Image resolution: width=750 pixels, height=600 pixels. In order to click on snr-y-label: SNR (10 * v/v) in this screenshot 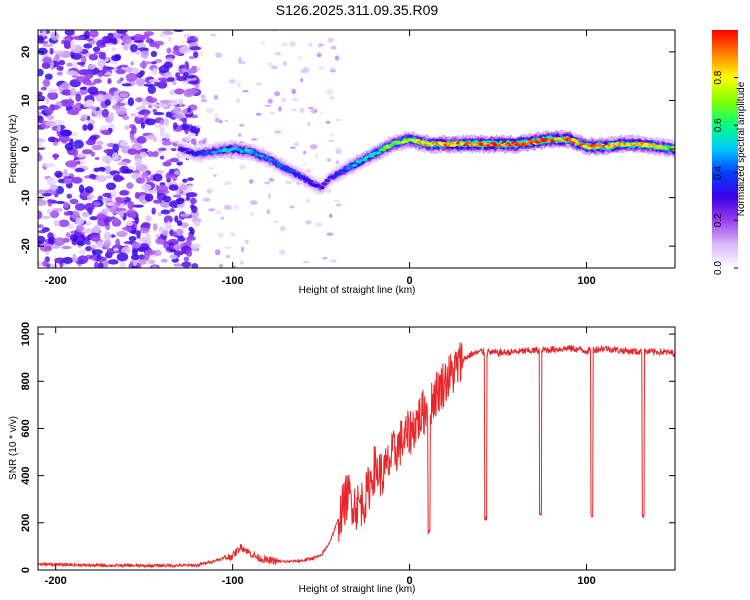, I will do `click(13, 448)`.